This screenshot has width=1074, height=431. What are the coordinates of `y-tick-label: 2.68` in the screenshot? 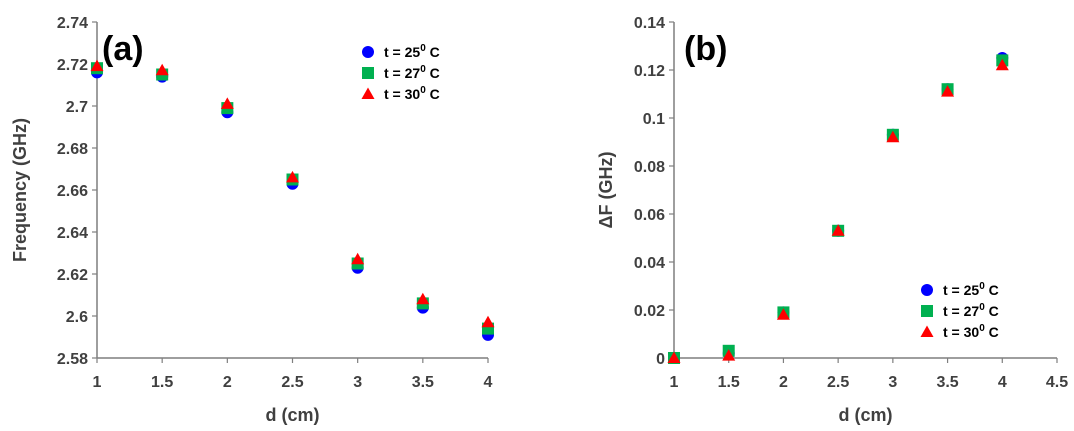 It's located at (72, 149).